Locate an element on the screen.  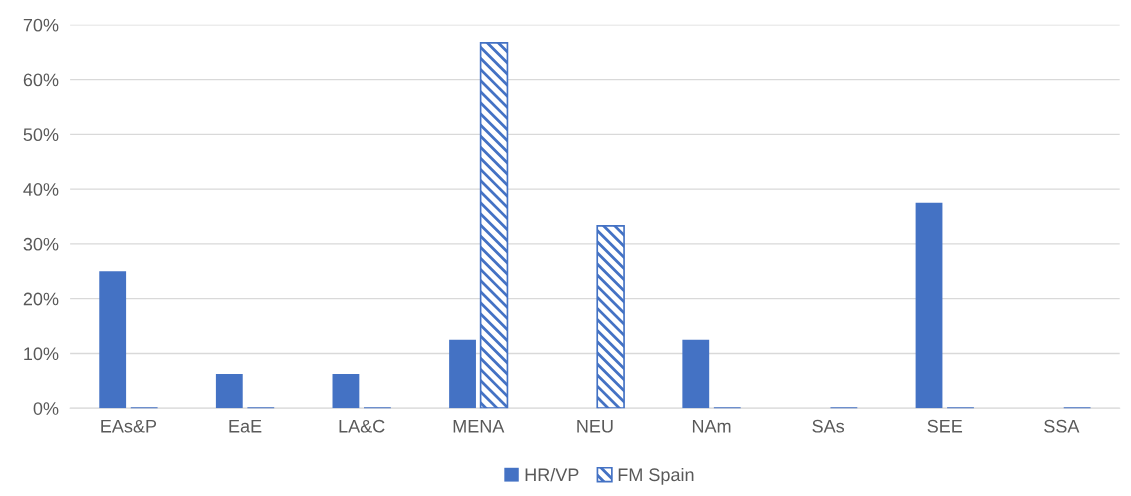
x-tick-label: SAs is located at coordinates (828, 426).